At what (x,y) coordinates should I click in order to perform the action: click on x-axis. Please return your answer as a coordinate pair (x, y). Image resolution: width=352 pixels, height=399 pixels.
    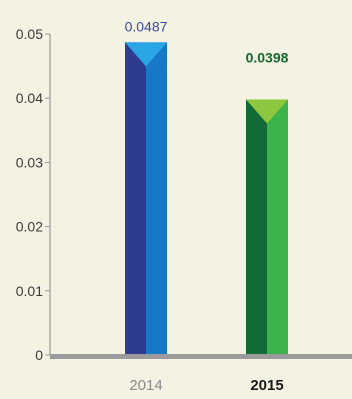
    Looking at the image, I should click on (201, 356).